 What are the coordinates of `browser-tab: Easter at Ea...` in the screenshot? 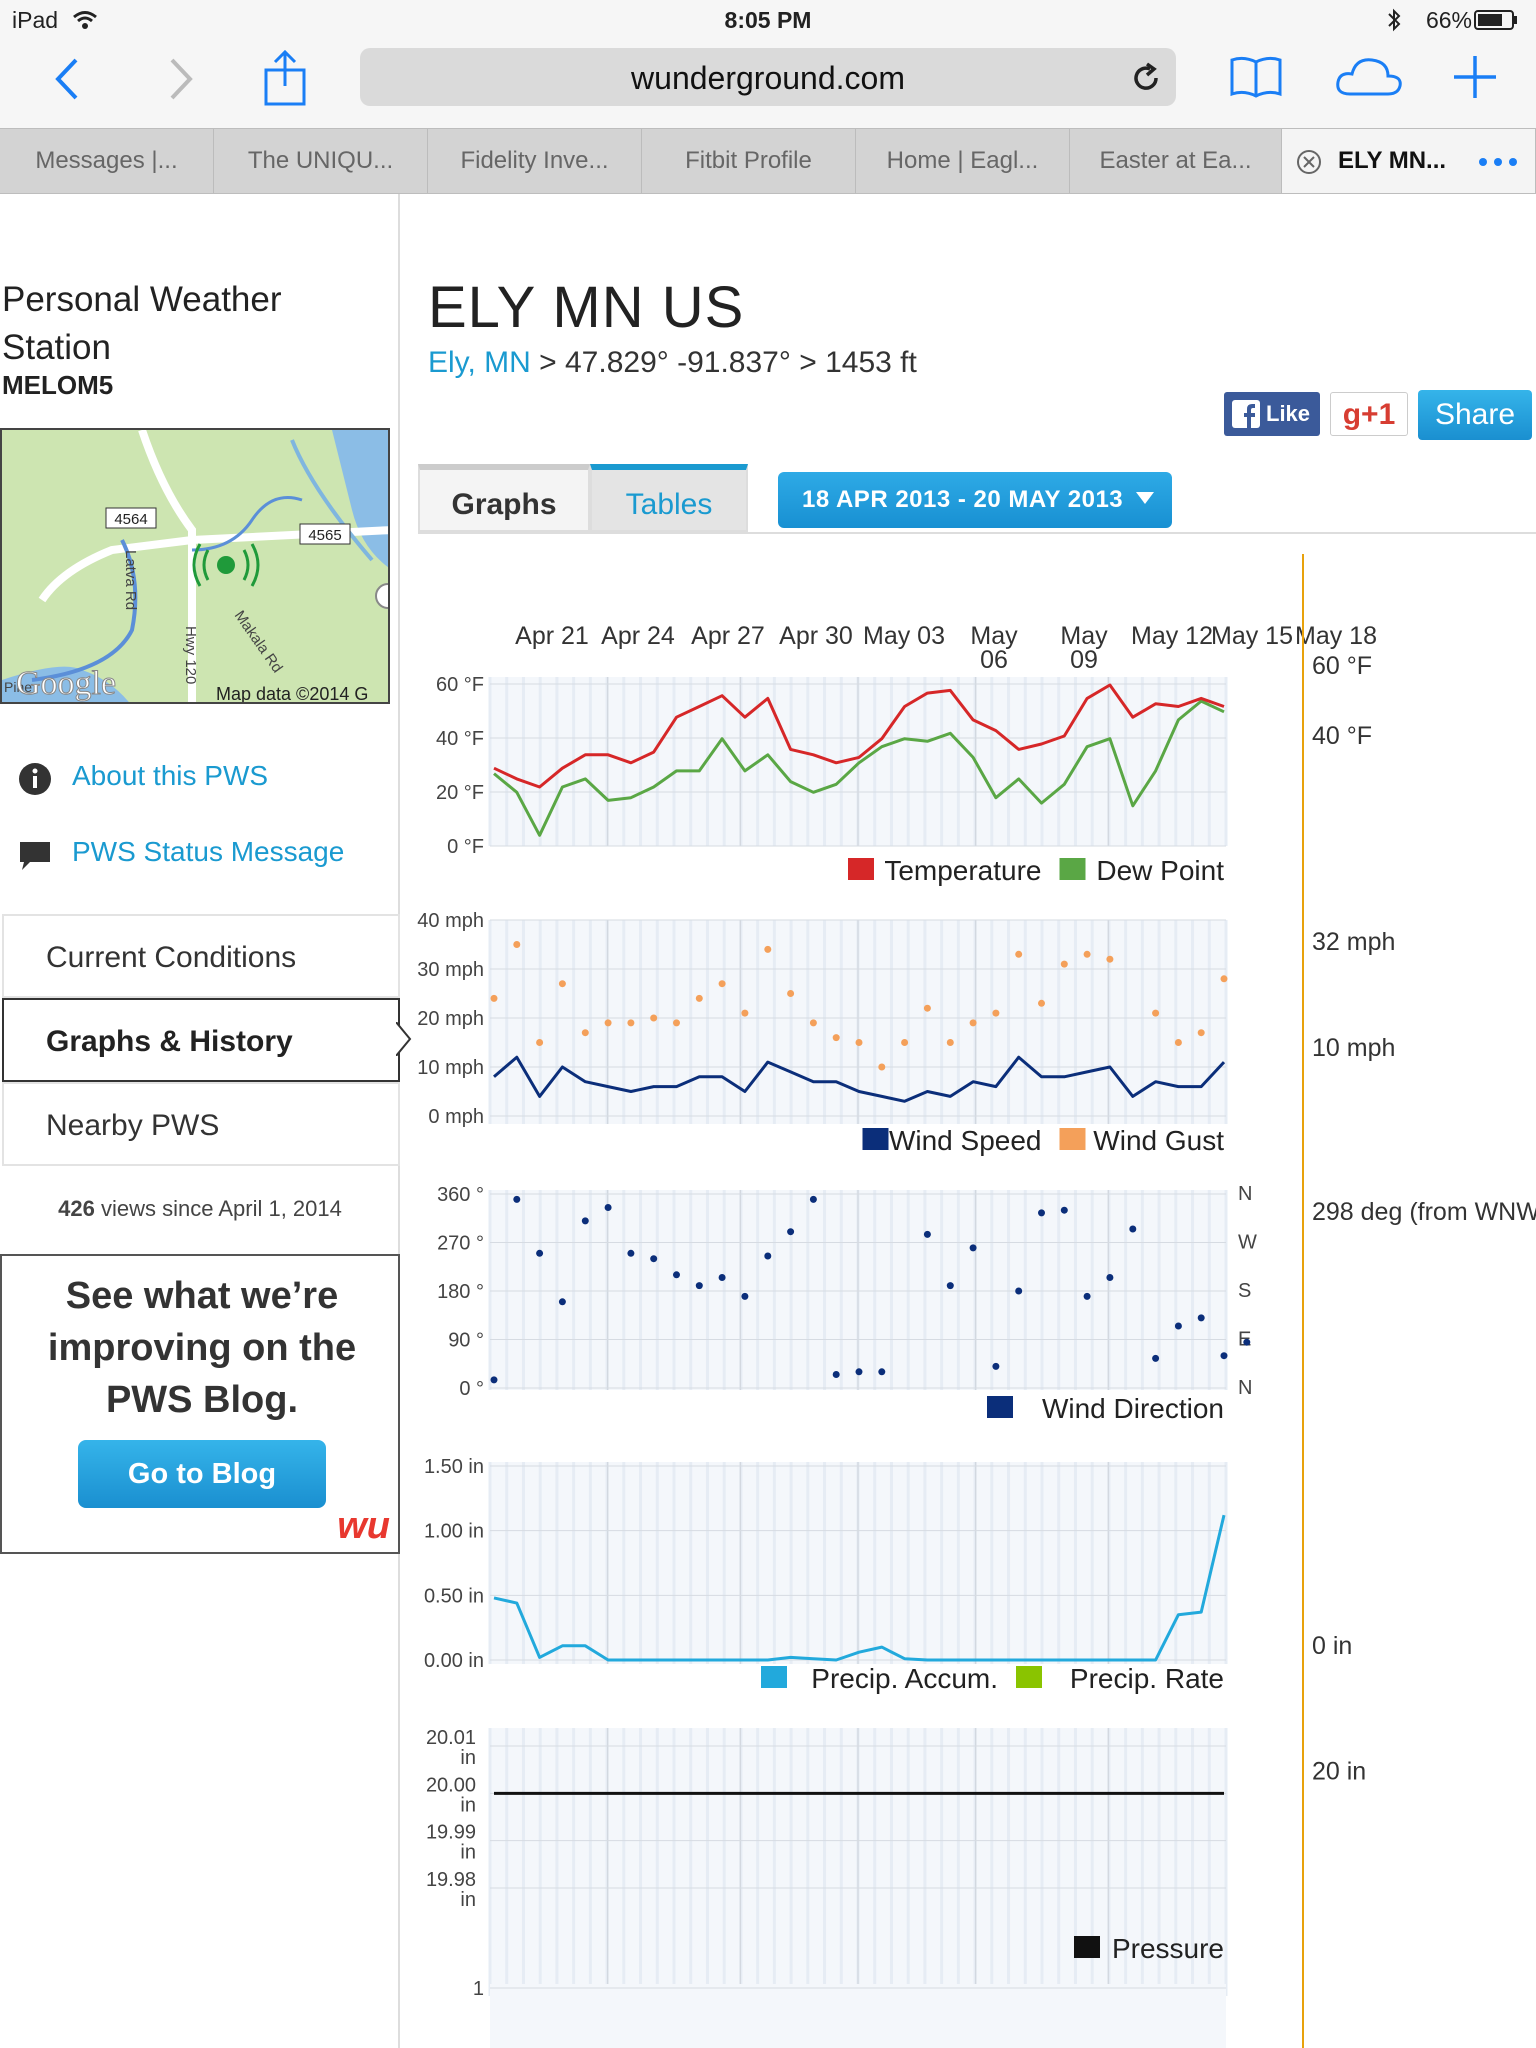 It's located at (1176, 161).